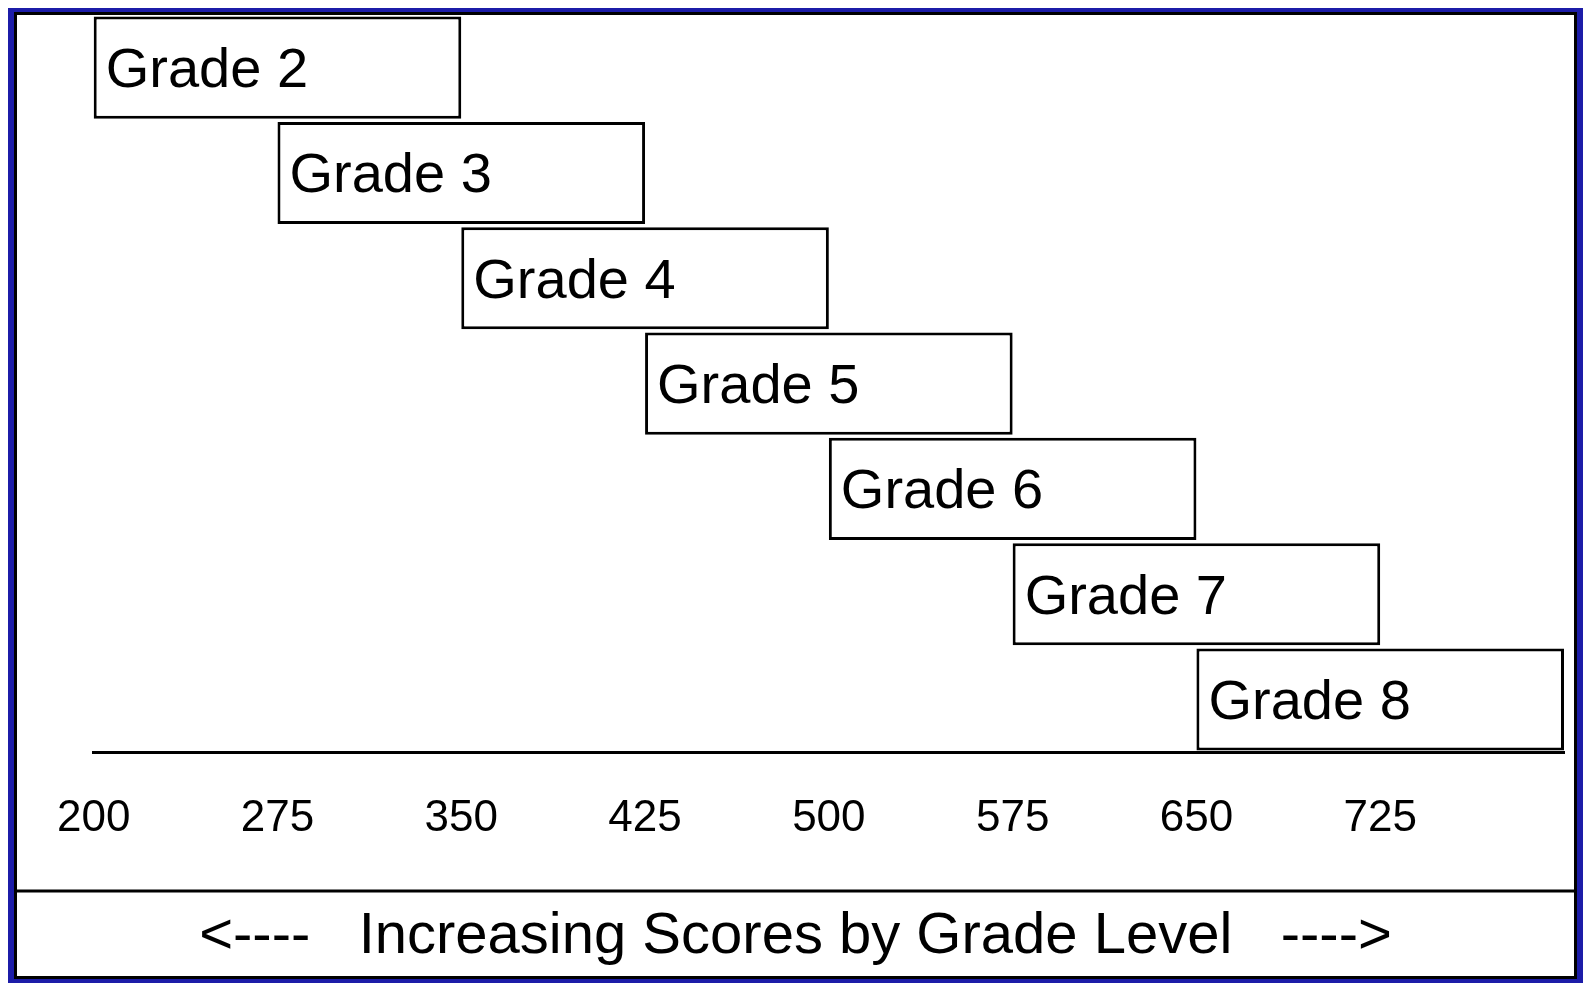 This screenshot has width=1591, height=1002. I want to click on y-tick-label: Grade 6, so click(942, 489).